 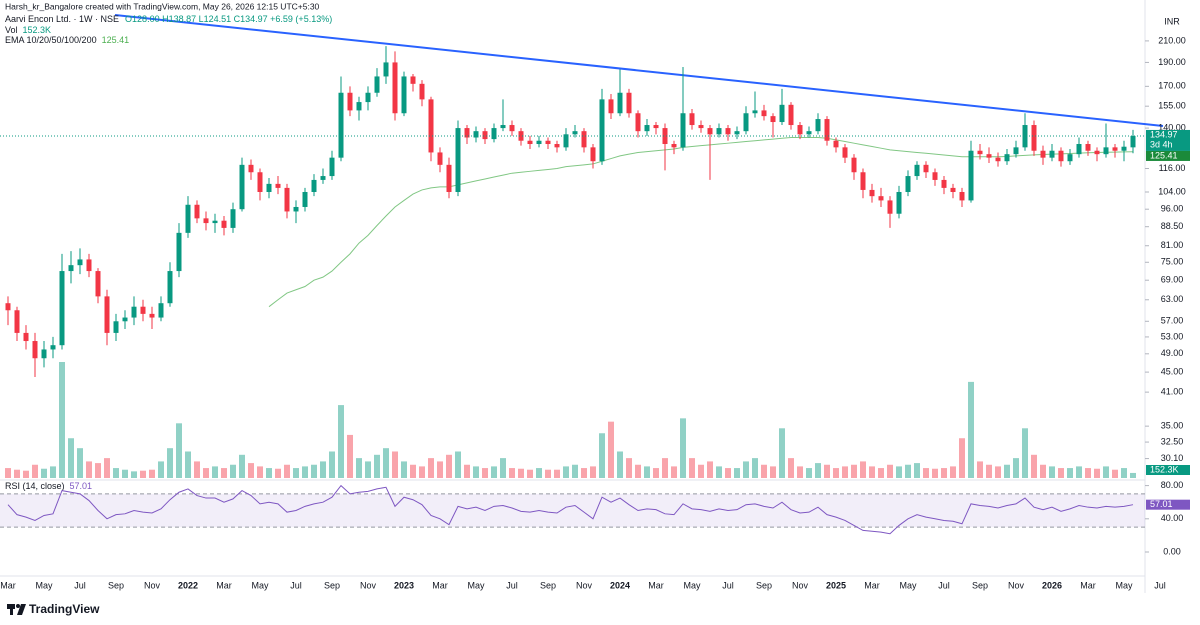 I want to click on y-tick-label: 170.00, so click(x=1172, y=86).